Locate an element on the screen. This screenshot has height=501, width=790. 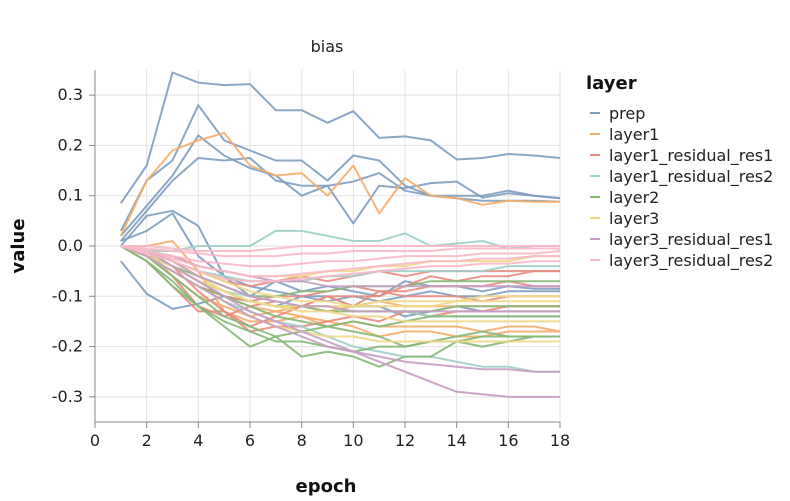
legend-title: layer is located at coordinates (611, 83).